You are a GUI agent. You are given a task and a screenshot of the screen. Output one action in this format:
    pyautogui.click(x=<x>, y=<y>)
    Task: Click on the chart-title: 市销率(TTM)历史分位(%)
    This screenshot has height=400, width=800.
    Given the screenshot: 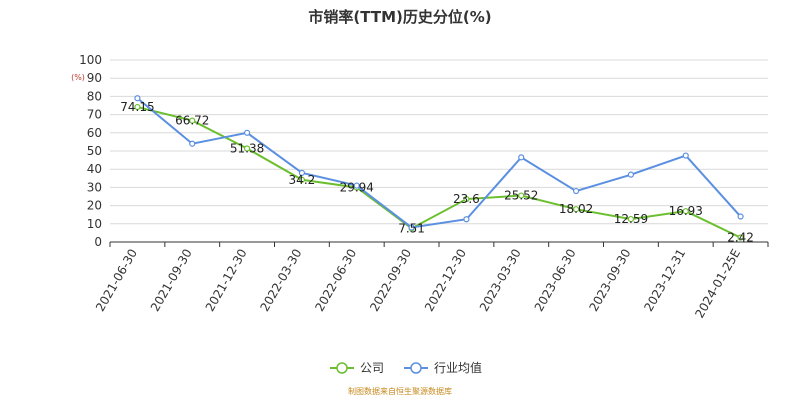 What is the action you would take?
    pyautogui.click(x=400, y=17)
    